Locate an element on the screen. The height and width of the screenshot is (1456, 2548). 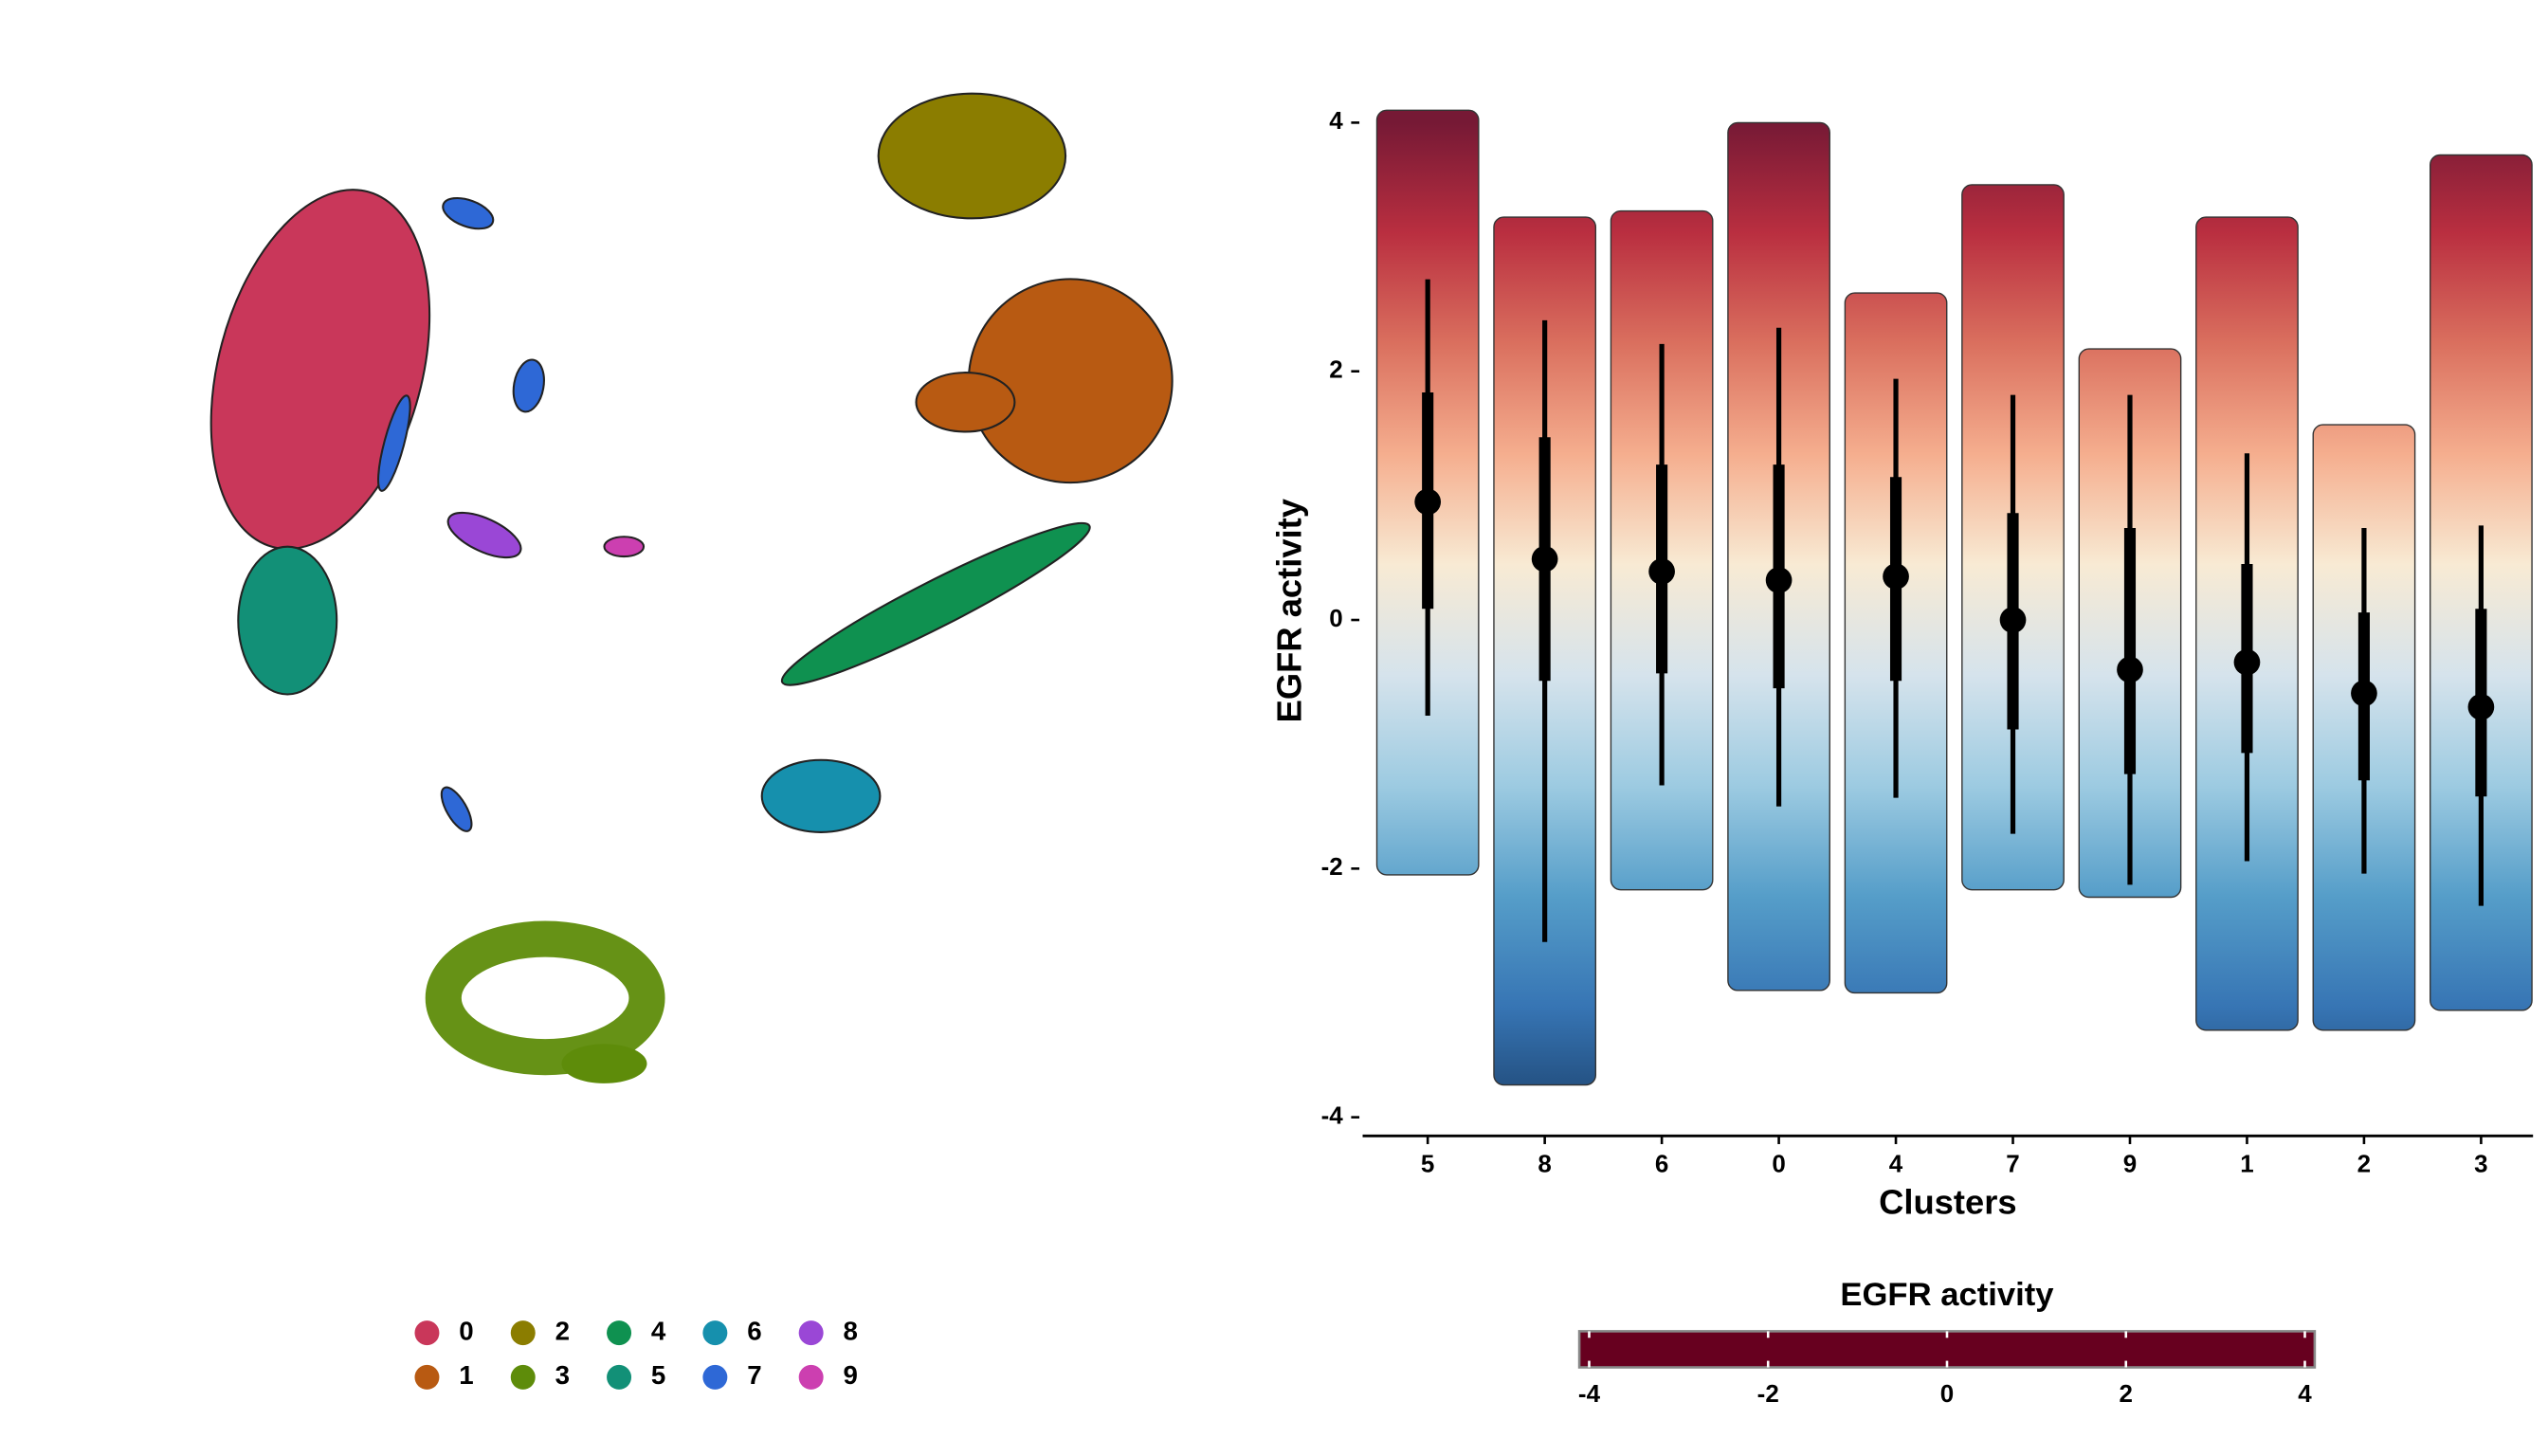
legend-label: 9 is located at coordinates (851, 1375).